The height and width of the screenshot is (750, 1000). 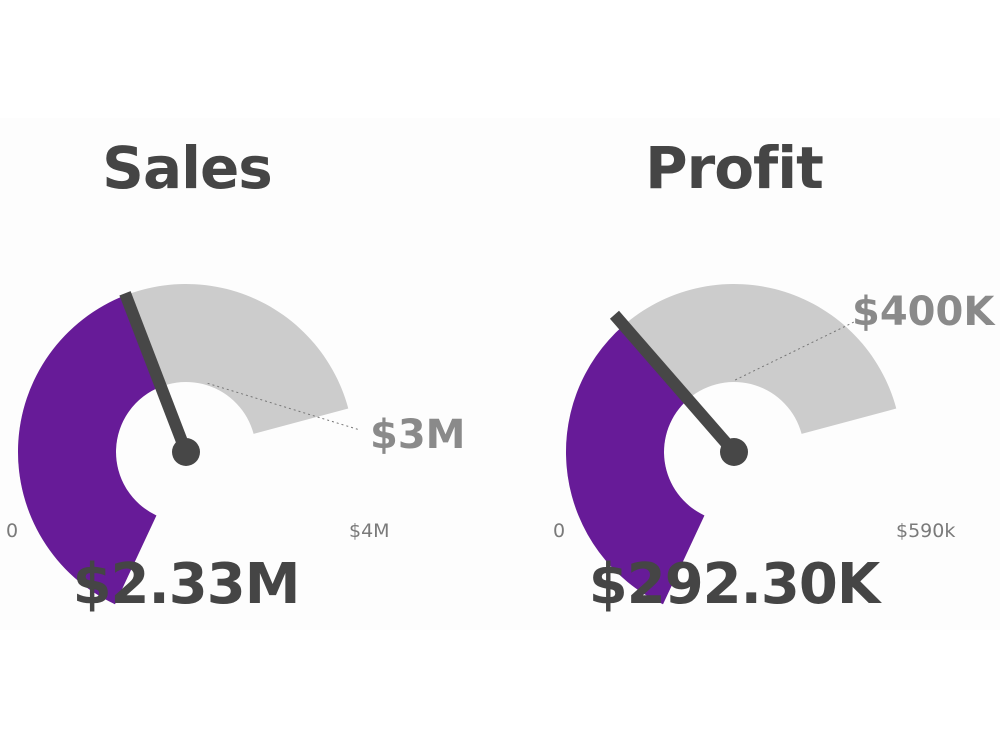 I want to click on profit-max-label: $590k, so click(x=925, y=531).